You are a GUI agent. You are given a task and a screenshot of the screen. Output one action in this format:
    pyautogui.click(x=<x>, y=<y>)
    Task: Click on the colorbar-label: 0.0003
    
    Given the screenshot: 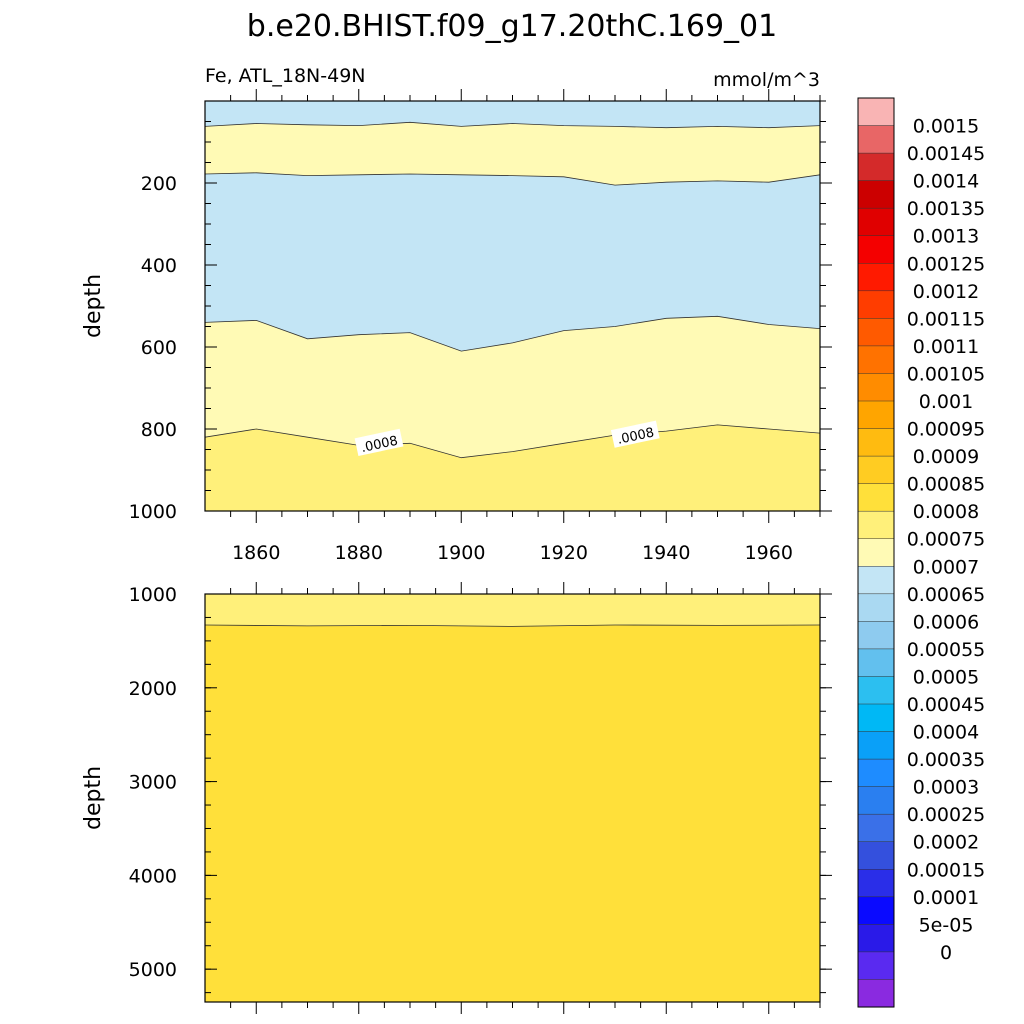 What is the action you would take?
    pyautogui.click(x=946, y=788)
    